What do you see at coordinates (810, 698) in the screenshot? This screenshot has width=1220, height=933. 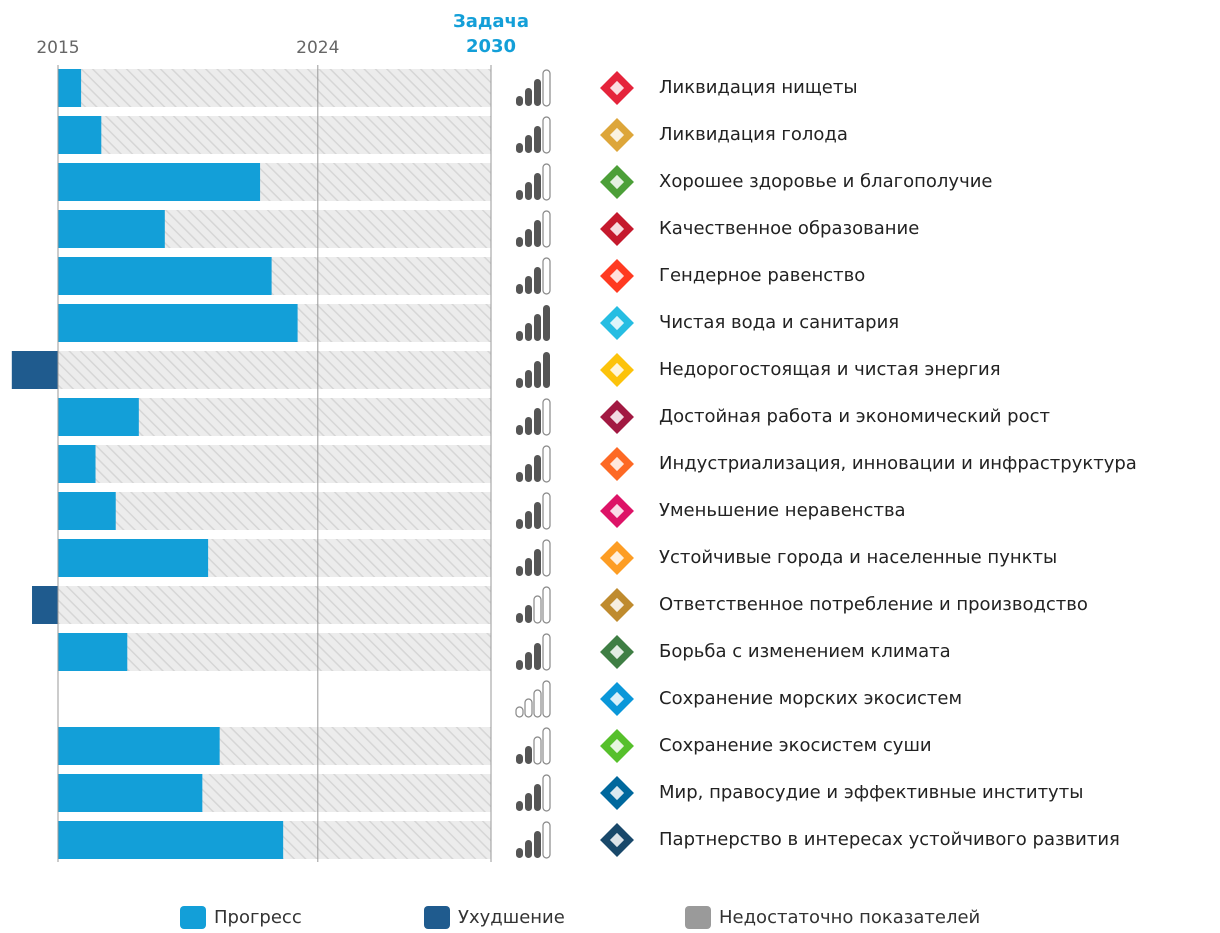 I see `goal-label: Сохранение морских экосистем` at bounding box center [810, 698].